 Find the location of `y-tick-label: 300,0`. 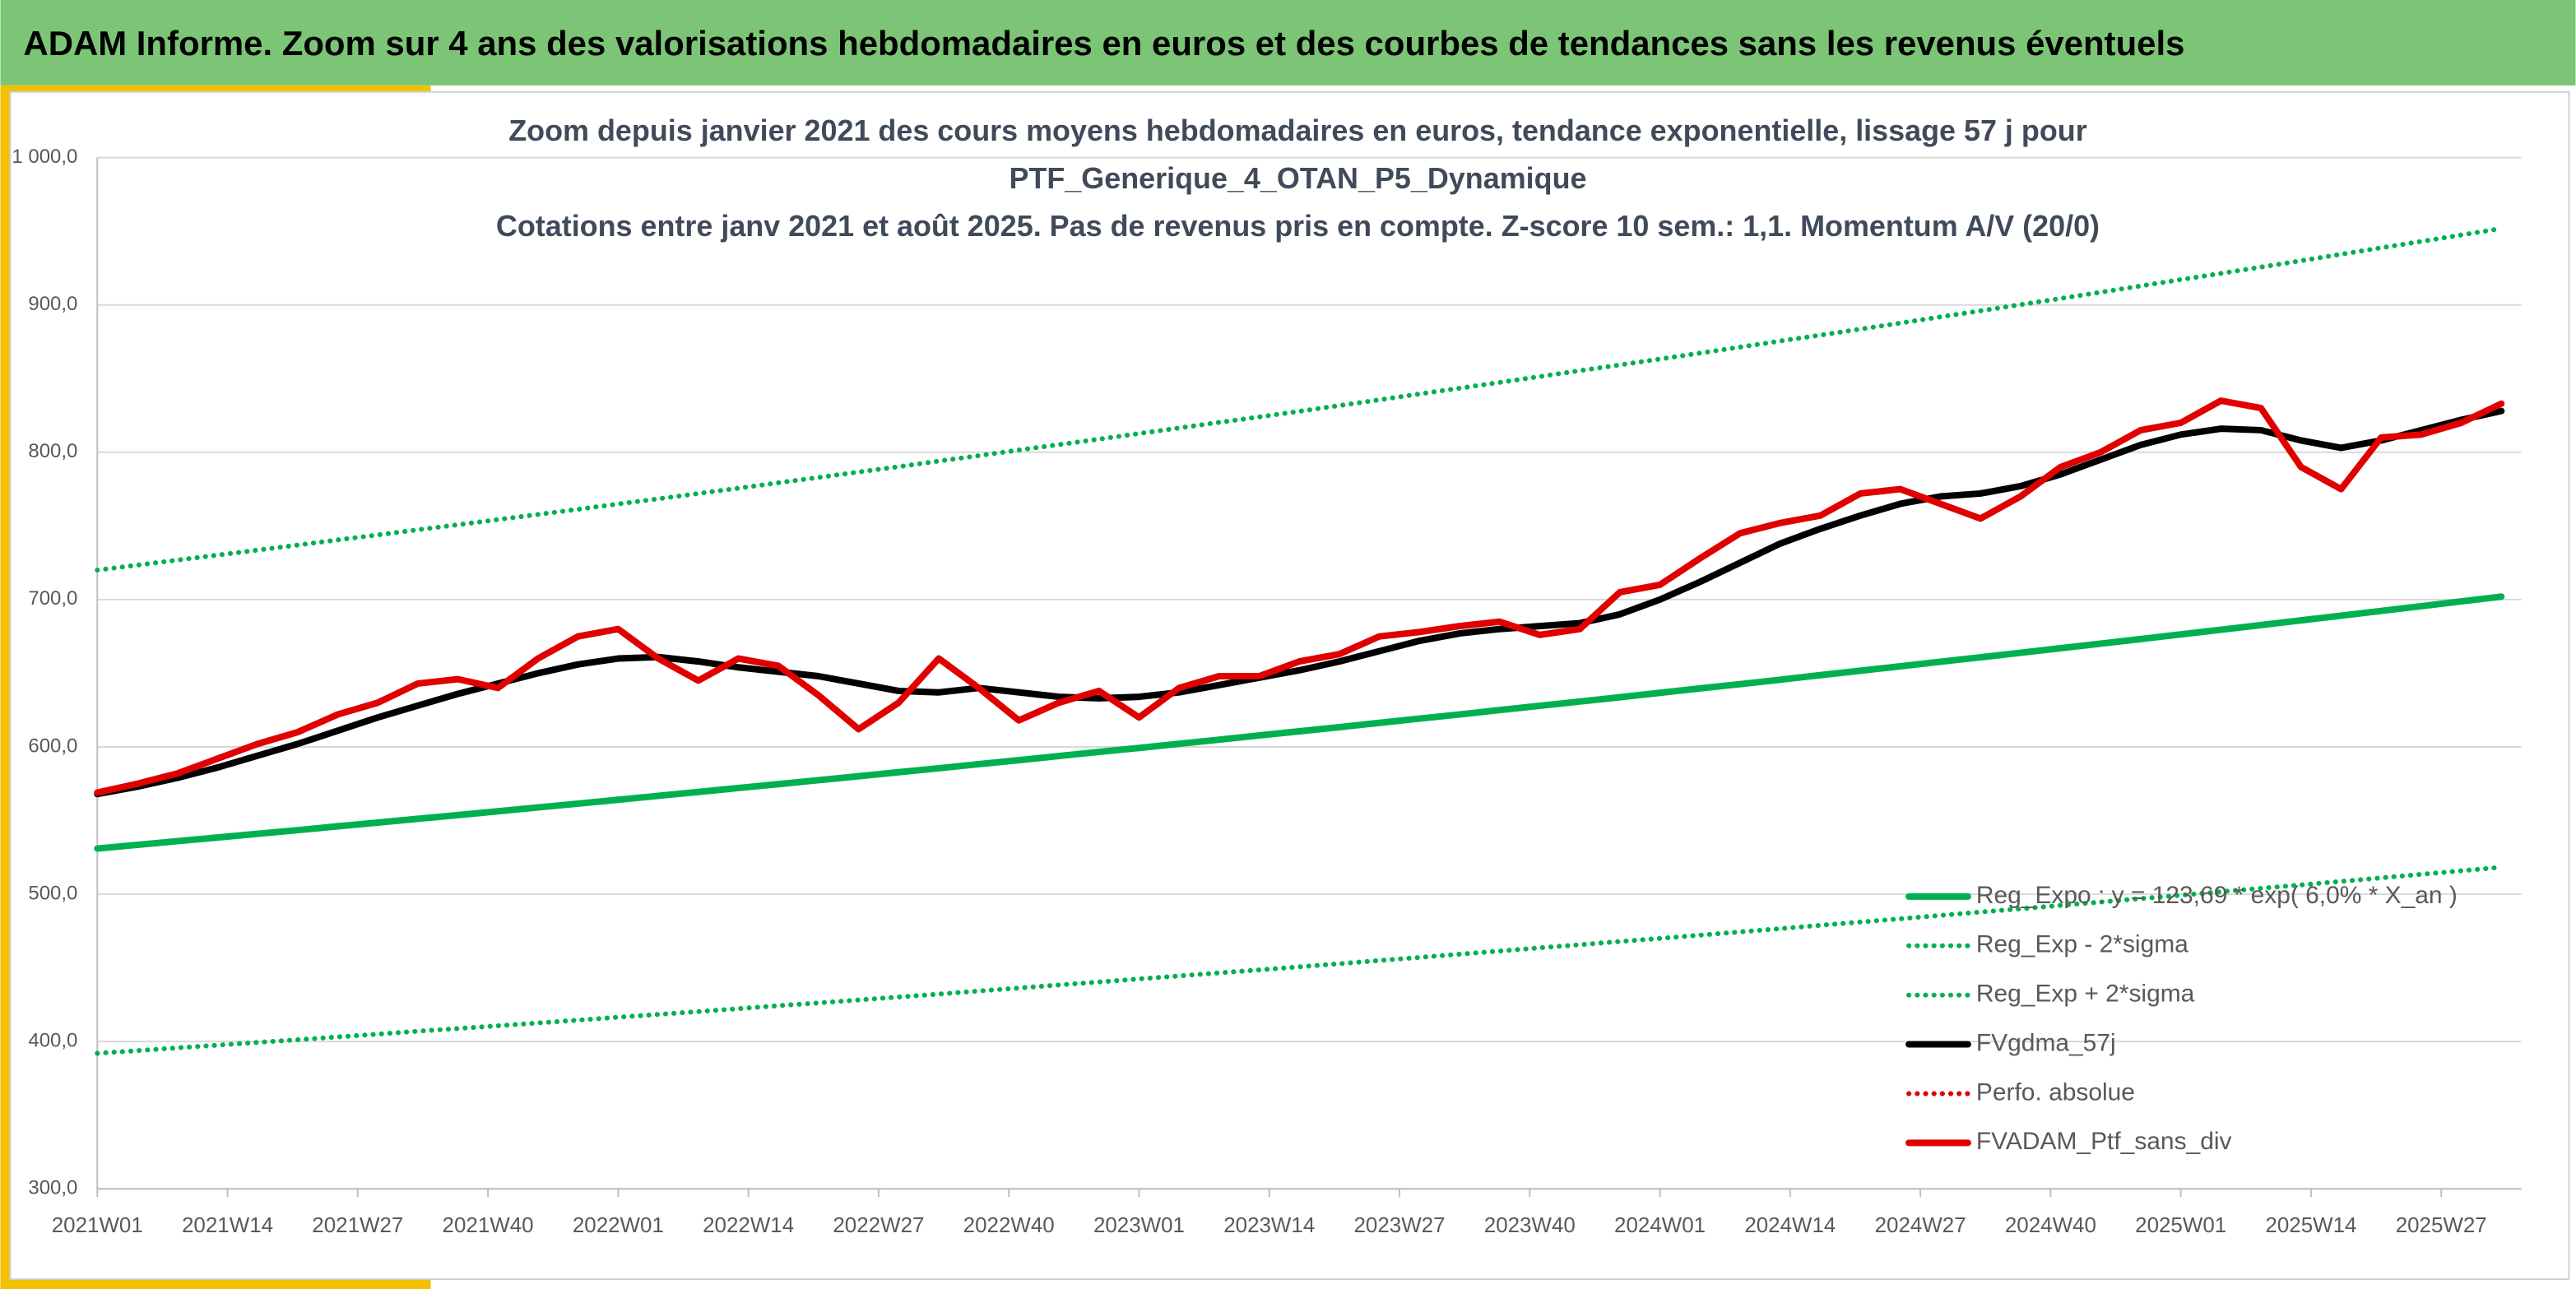

y-tick-label: 300,0 is located at coordinates (53, 1188).